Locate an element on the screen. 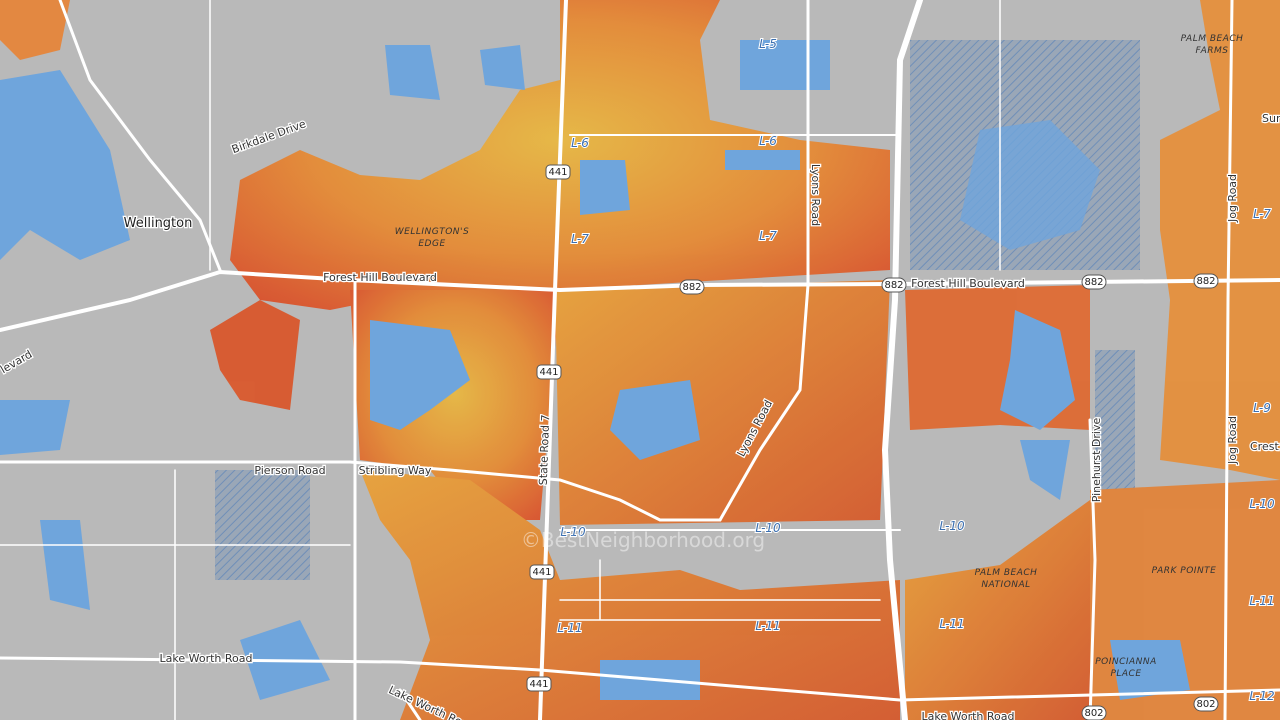 The width and height of the screenshot is (1280, 720). neighborhood-label: WELLINGTON'S is located at coordinates (432, 232).